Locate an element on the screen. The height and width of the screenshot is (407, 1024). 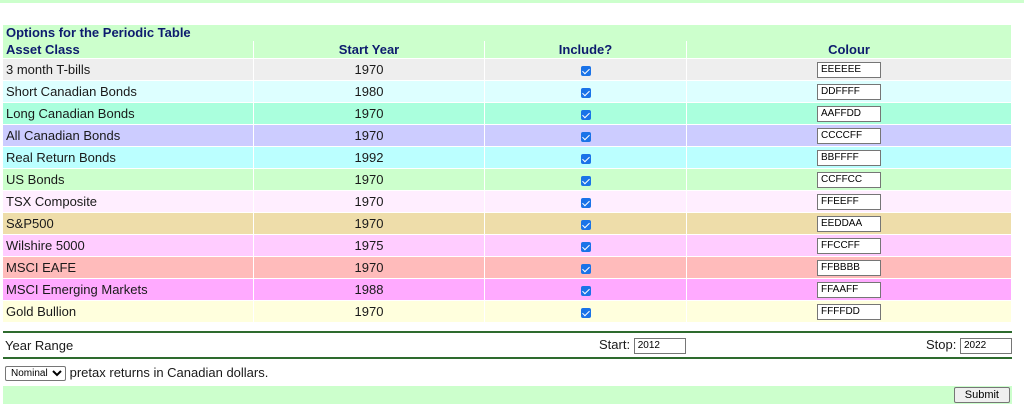
asset-class-cell: Real Return Bonds is located at coordinates (128, 158).